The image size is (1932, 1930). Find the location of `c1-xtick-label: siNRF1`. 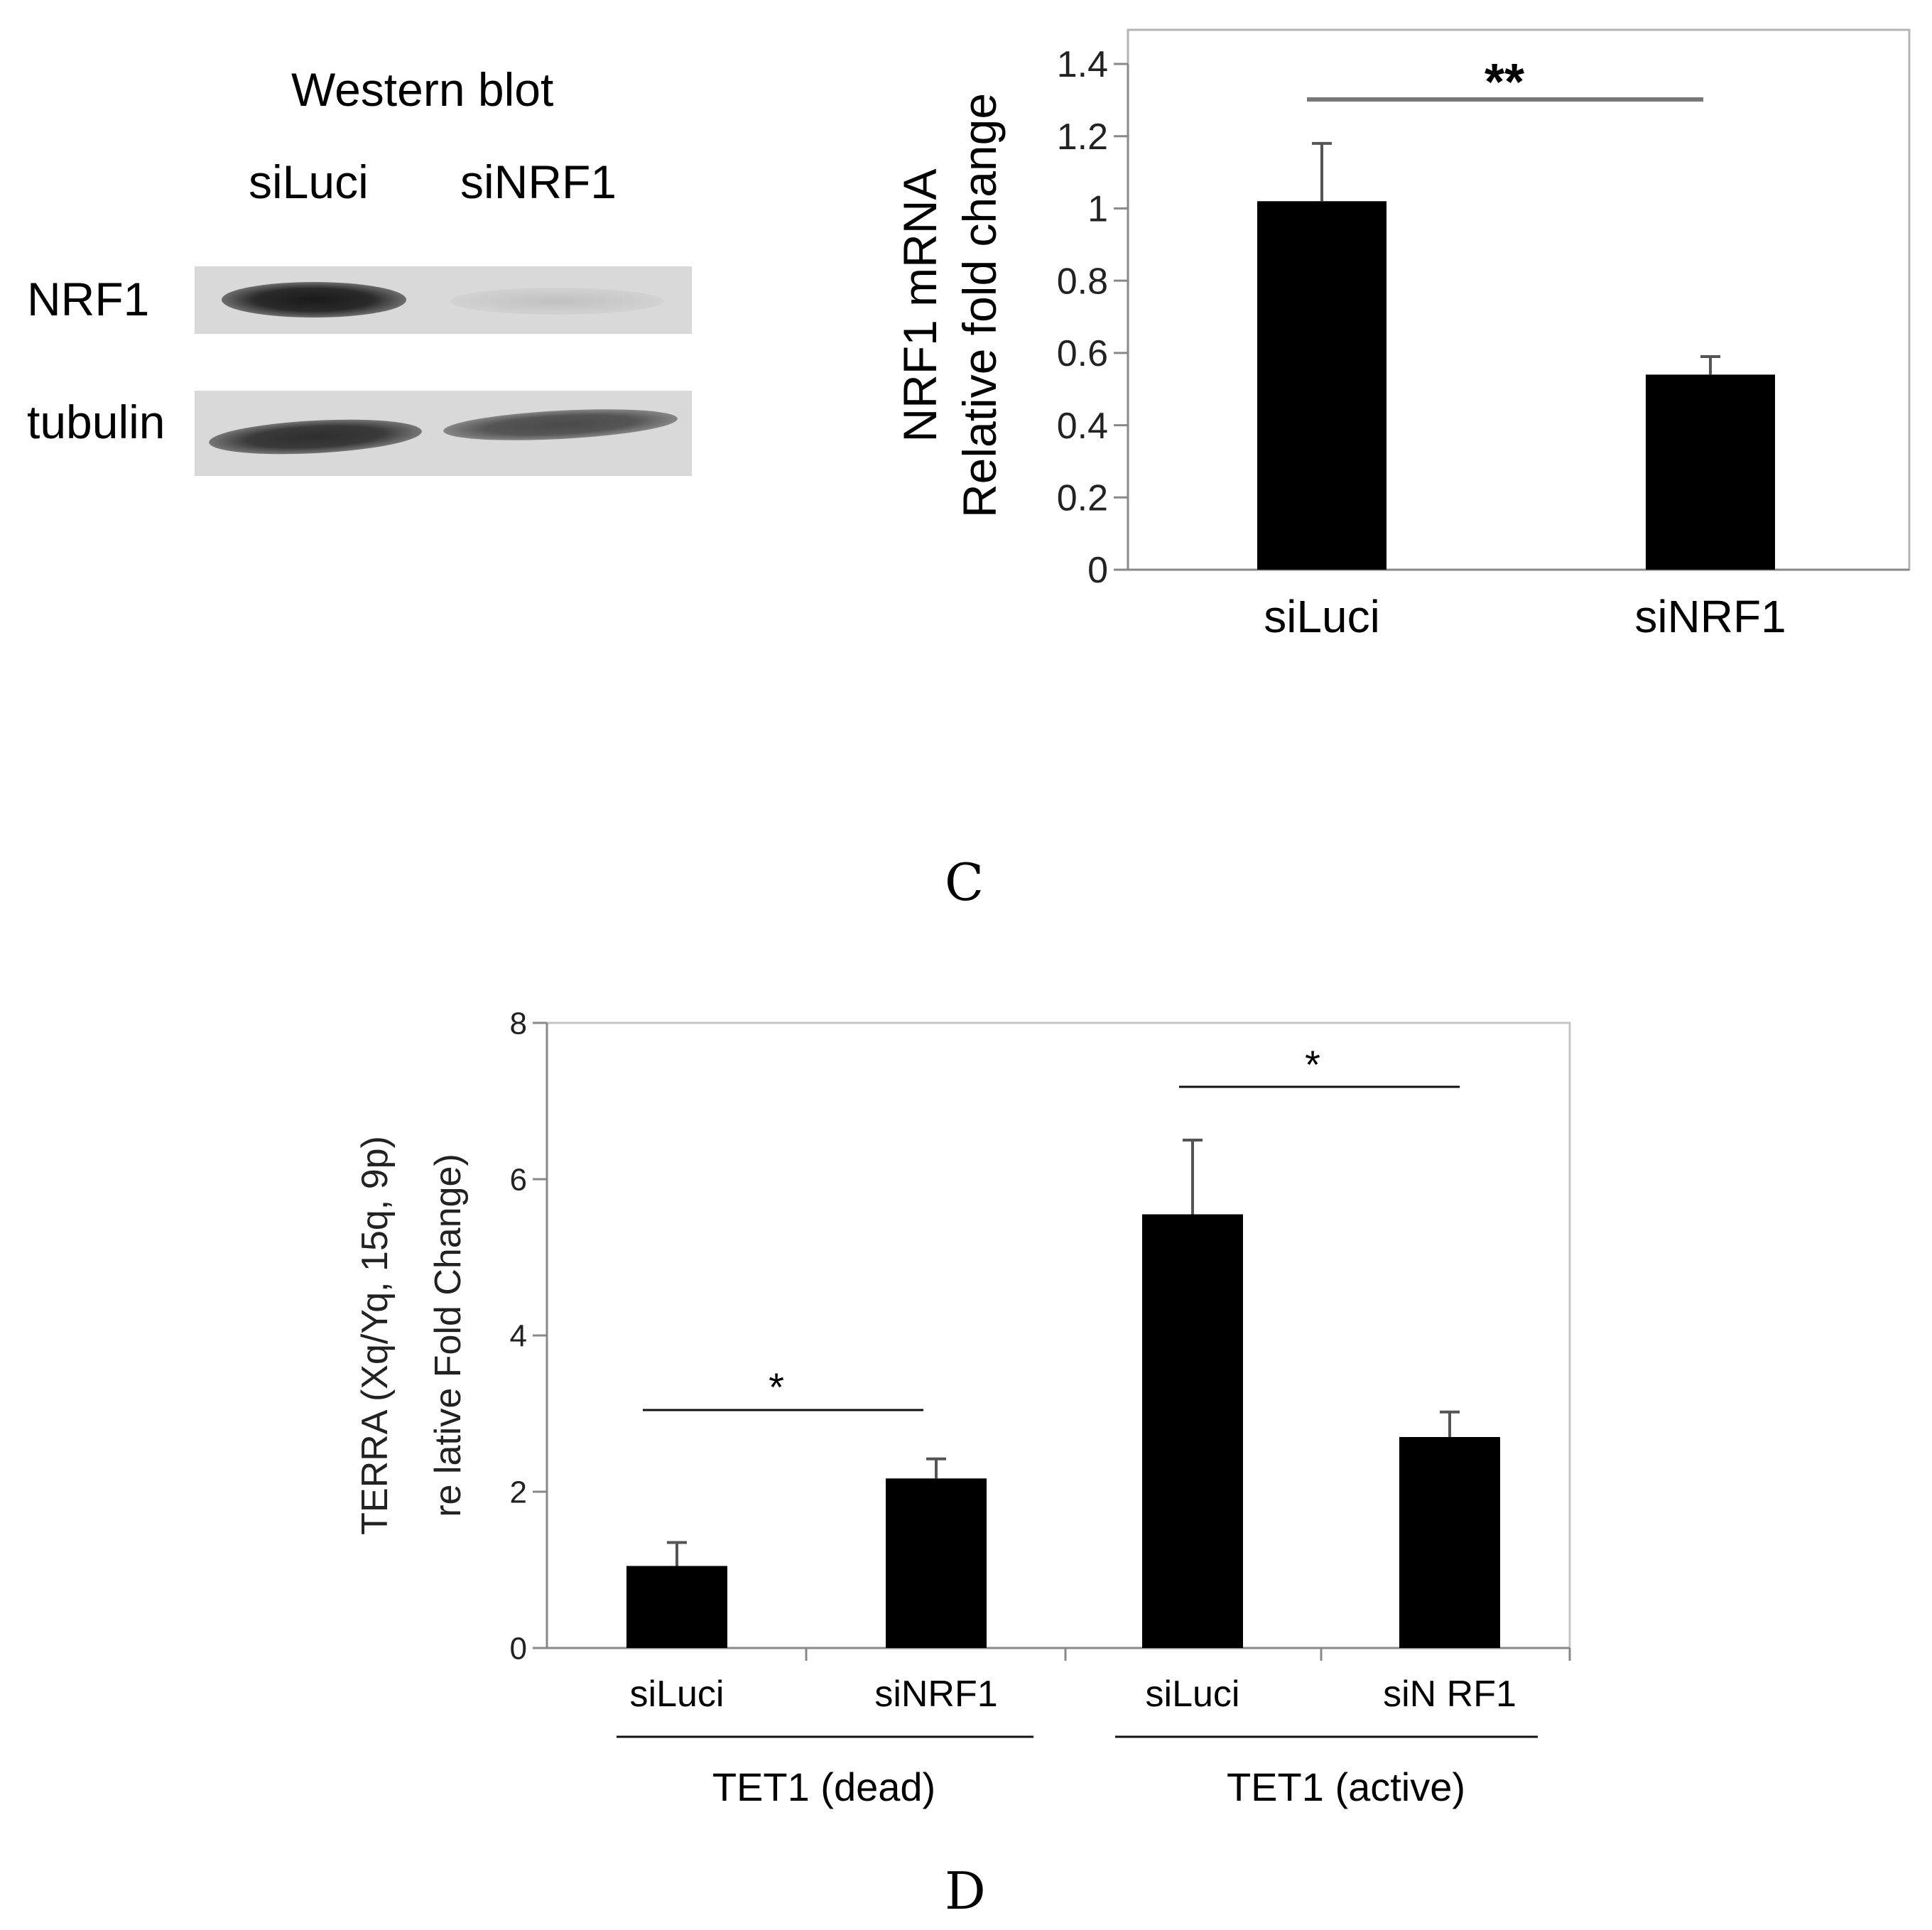

c1-xtick-label: siNRF1 is located at coordinates (1710, 616).